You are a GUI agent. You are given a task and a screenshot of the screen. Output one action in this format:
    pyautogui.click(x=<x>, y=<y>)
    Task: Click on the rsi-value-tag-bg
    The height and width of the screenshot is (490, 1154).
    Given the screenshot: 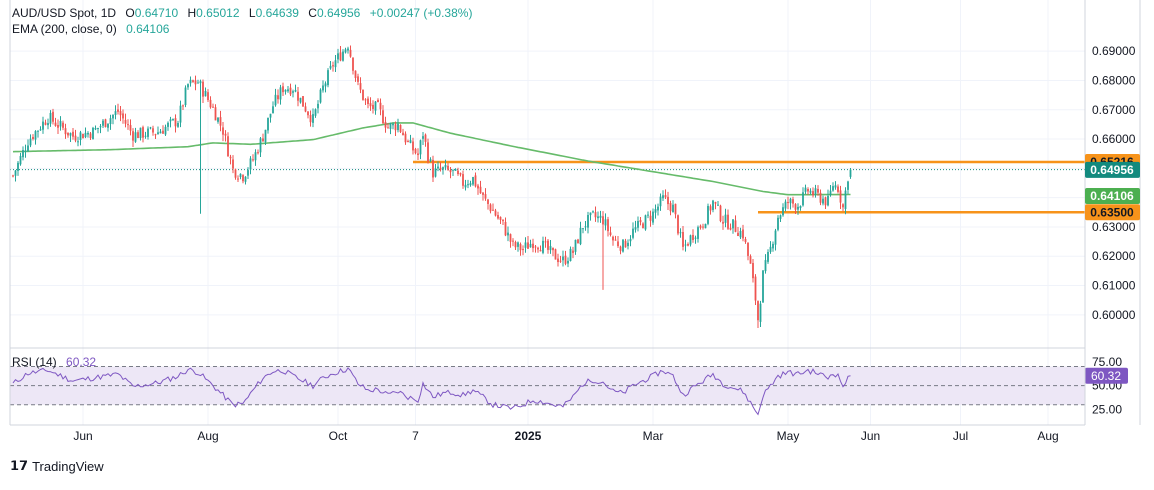 What is the action you would take?
    pyautogui.click(x=1106, y=375)
    